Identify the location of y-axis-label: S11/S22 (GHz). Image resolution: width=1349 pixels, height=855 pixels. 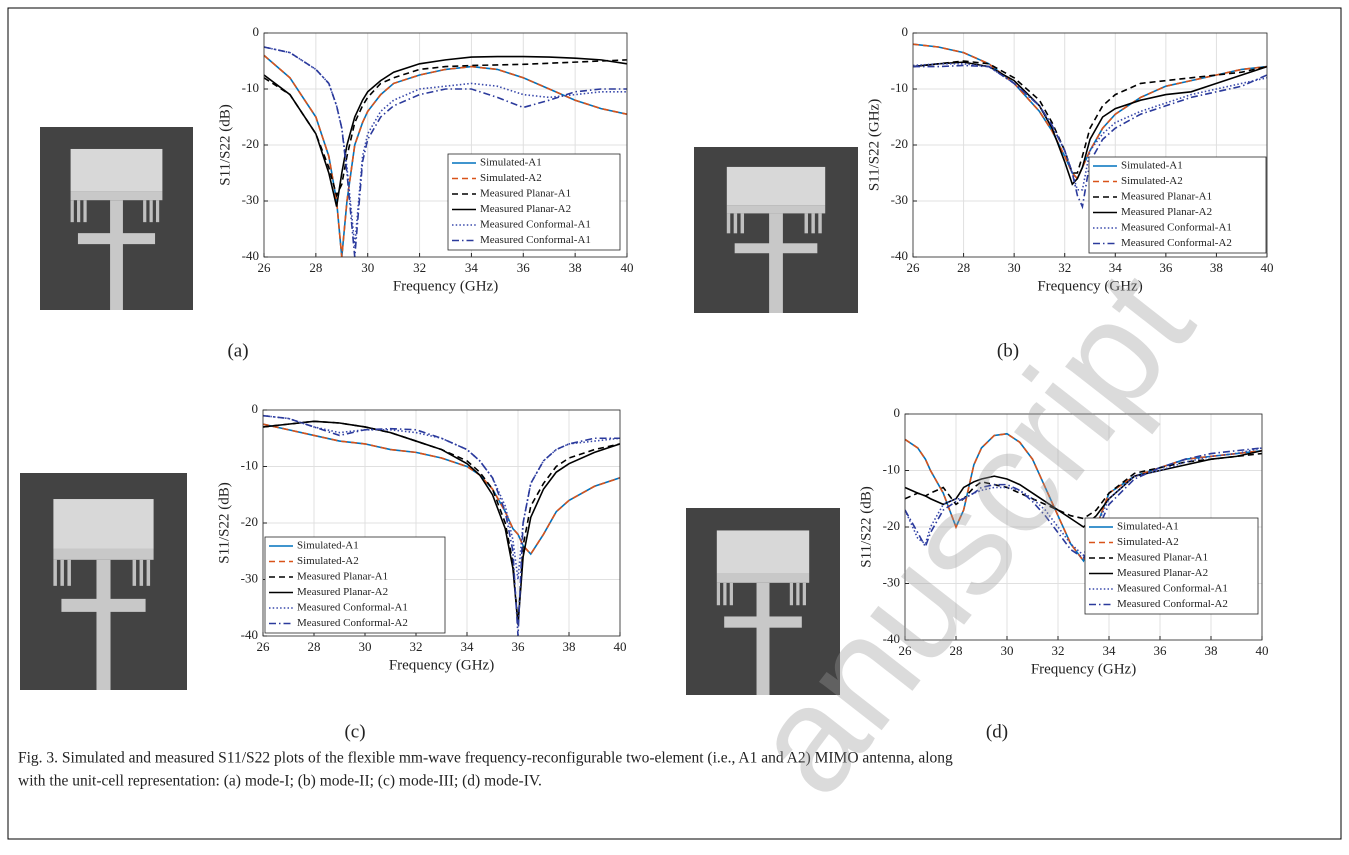
(874, 145).